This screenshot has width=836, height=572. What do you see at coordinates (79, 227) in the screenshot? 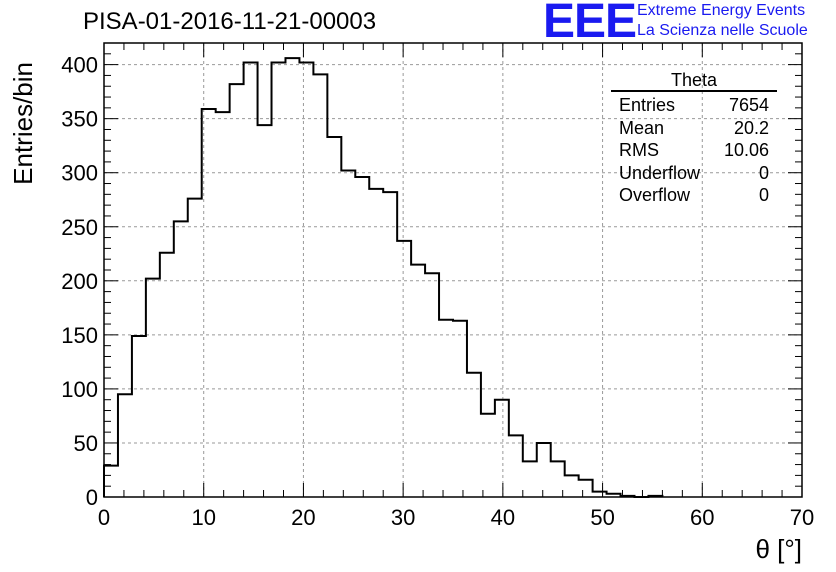
I see `y-tick-label: 250` at bounding box center [79, 227].